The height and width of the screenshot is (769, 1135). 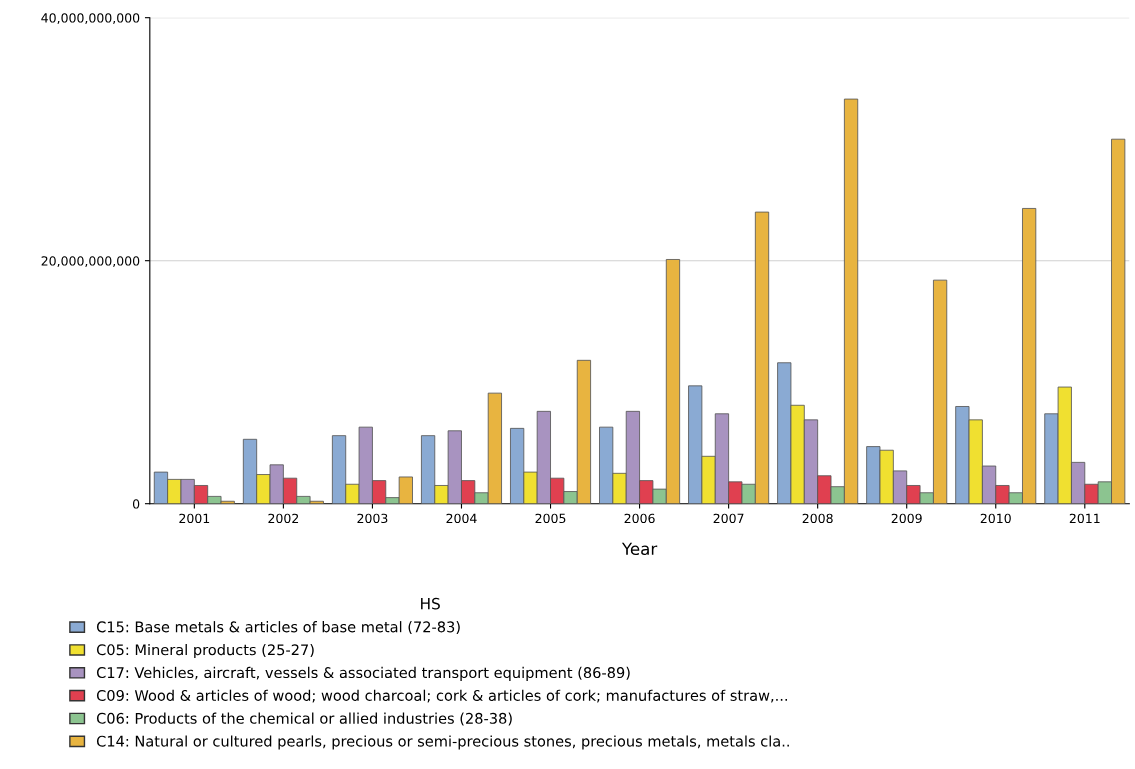 What do you see at coordinates (461, 518) in the screenshot?
I see `x-tick-label: 2004` at bounding box center [461, 518].